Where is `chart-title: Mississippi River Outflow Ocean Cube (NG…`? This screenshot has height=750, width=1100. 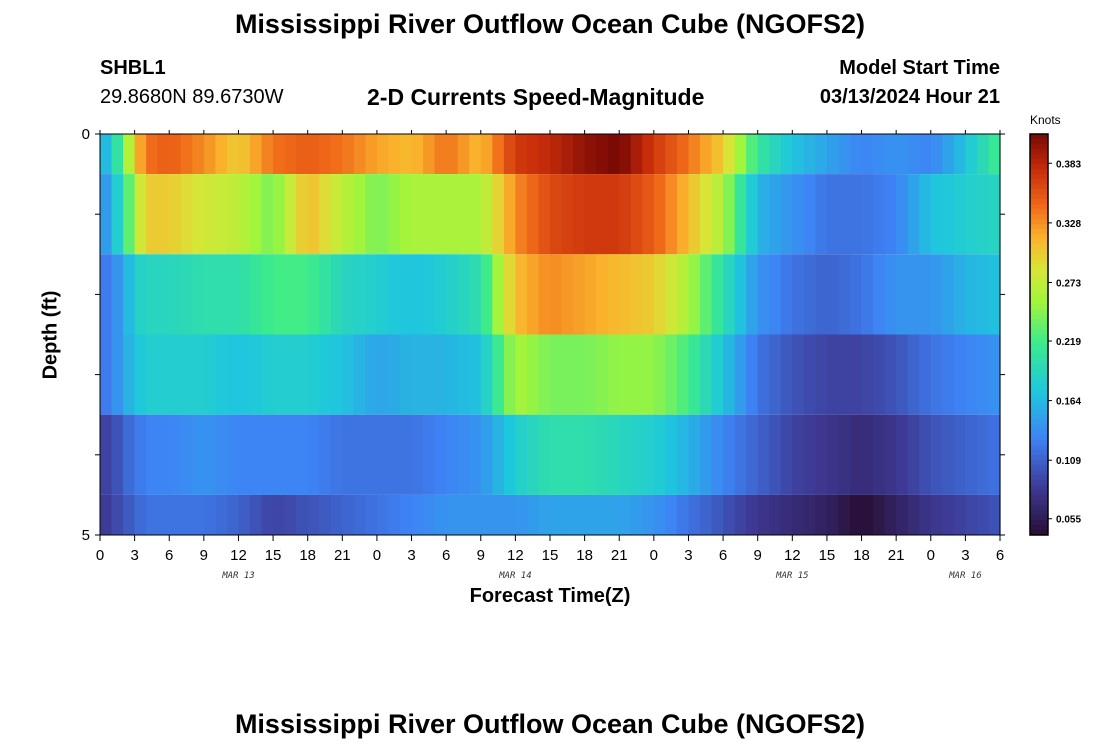 chart-title: Mississippi River Outflow Ocean Cube (NG… is located at coordinates (550, 24).